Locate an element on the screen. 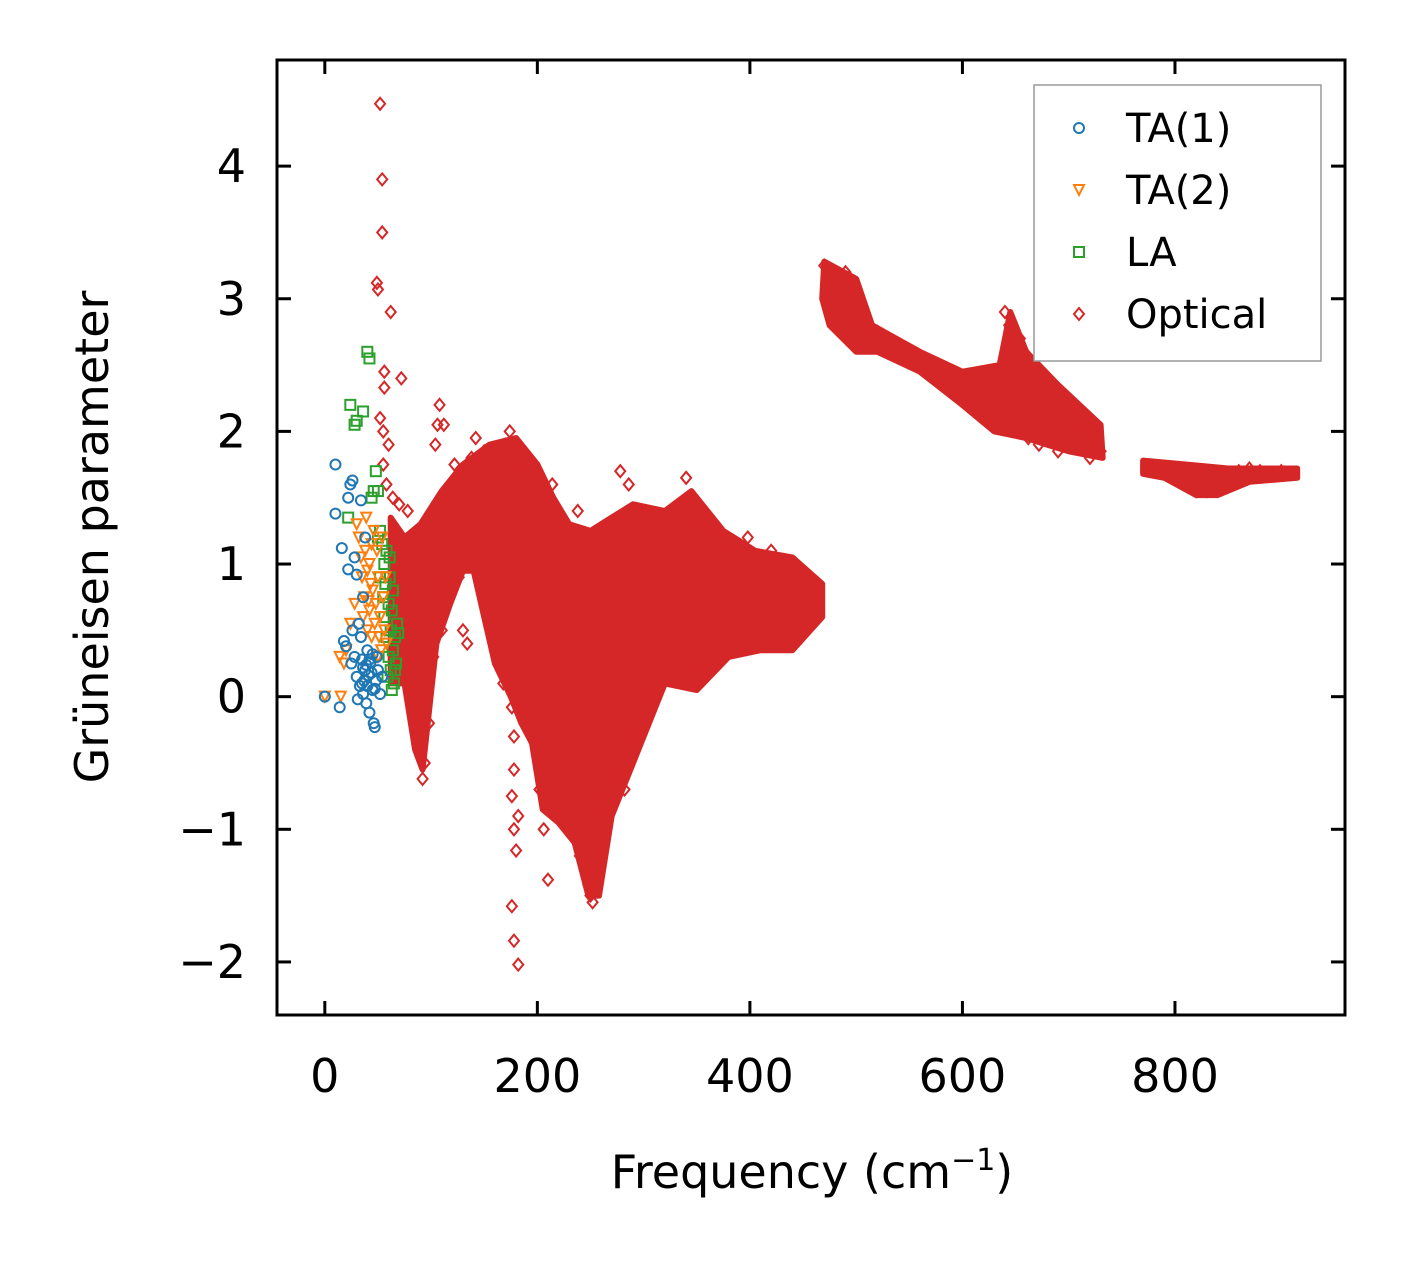  legend-label: TA(2) is located at coordinates (1178, 191).